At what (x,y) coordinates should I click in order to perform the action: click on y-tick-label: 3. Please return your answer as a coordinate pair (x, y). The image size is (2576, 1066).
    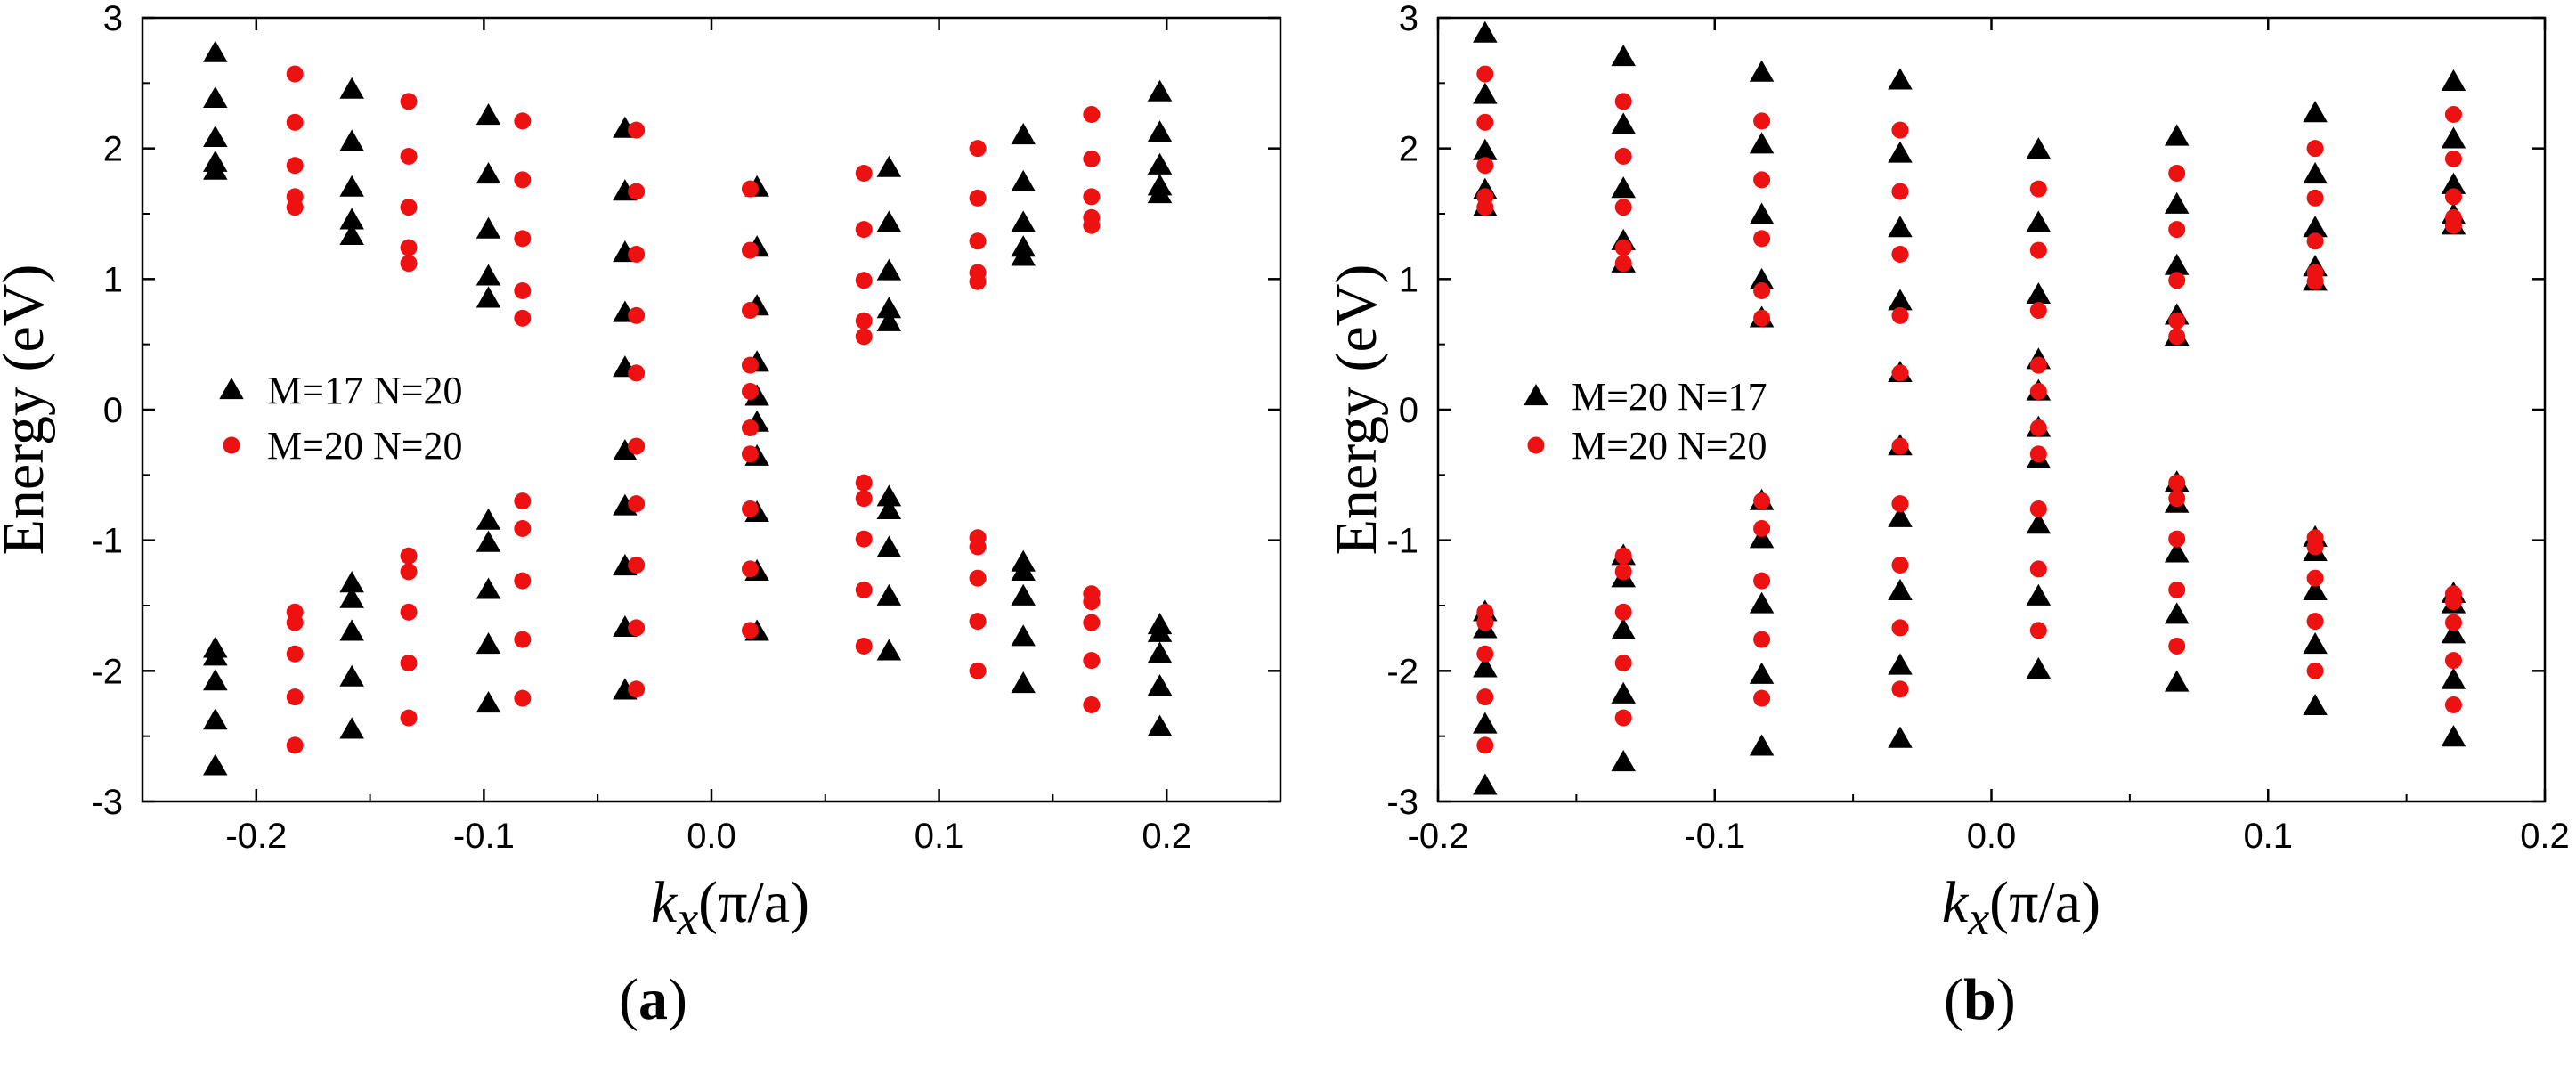
    Looking at the image, I should click on (113, 19).